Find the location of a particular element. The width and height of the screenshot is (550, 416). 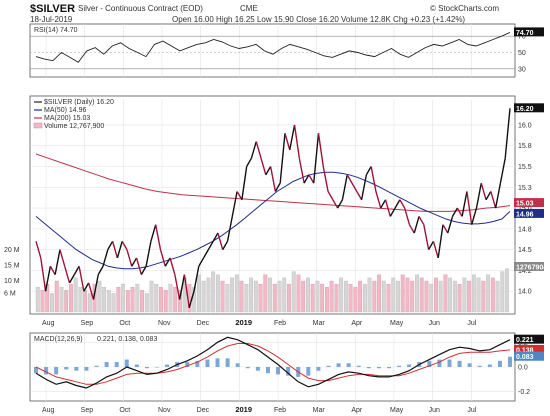

last-close-box: 16.20 is located at coordinates (525, 109).